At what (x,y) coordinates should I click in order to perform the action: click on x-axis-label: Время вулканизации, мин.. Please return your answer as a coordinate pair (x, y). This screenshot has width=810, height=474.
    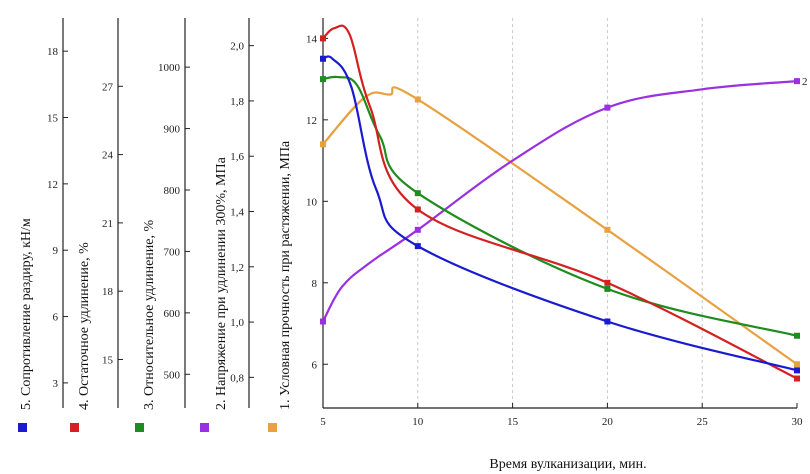
    Looking at the image, I should click on (567, 464).